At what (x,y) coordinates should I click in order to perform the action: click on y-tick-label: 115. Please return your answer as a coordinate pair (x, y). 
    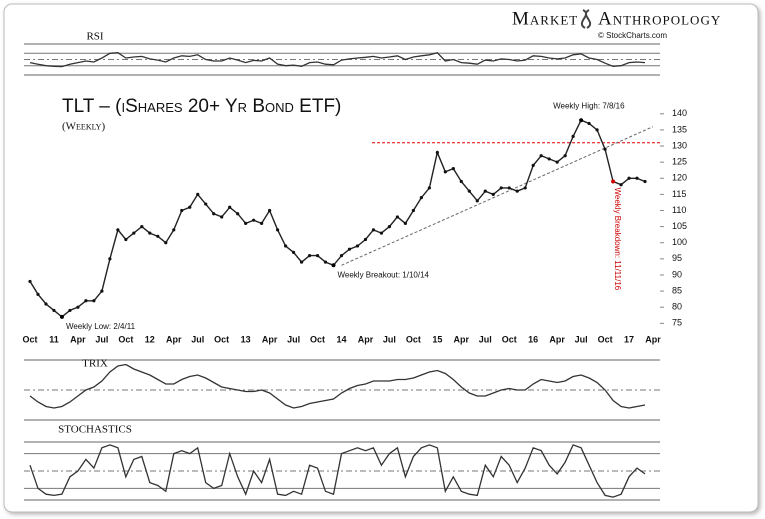
    Looking at the image, I should click on (679, 194).